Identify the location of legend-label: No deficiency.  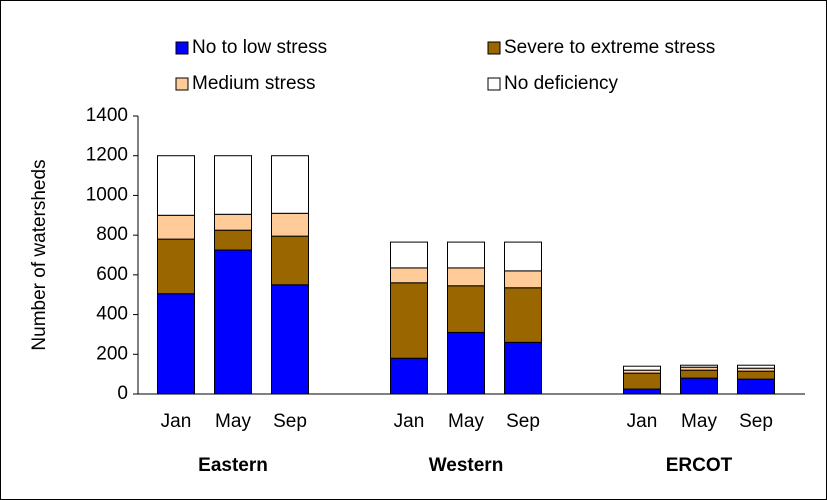
(561, 83).